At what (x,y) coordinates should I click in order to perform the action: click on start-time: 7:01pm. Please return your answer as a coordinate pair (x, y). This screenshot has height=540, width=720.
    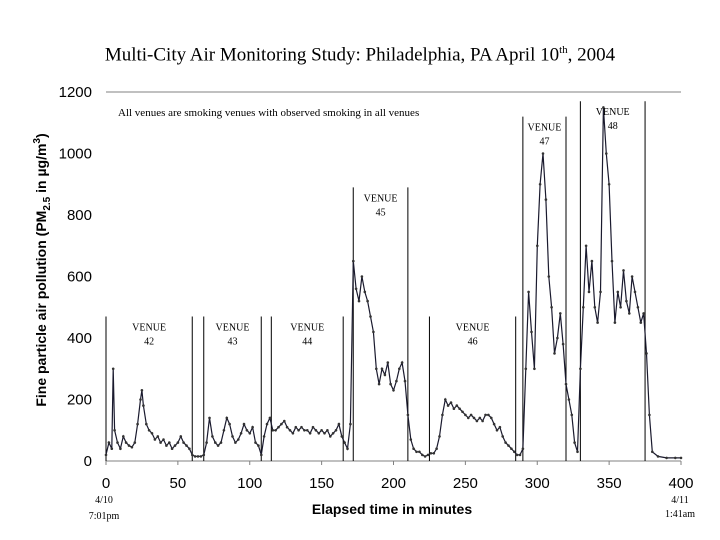
    Looking at the image, I should click on (104, 516).